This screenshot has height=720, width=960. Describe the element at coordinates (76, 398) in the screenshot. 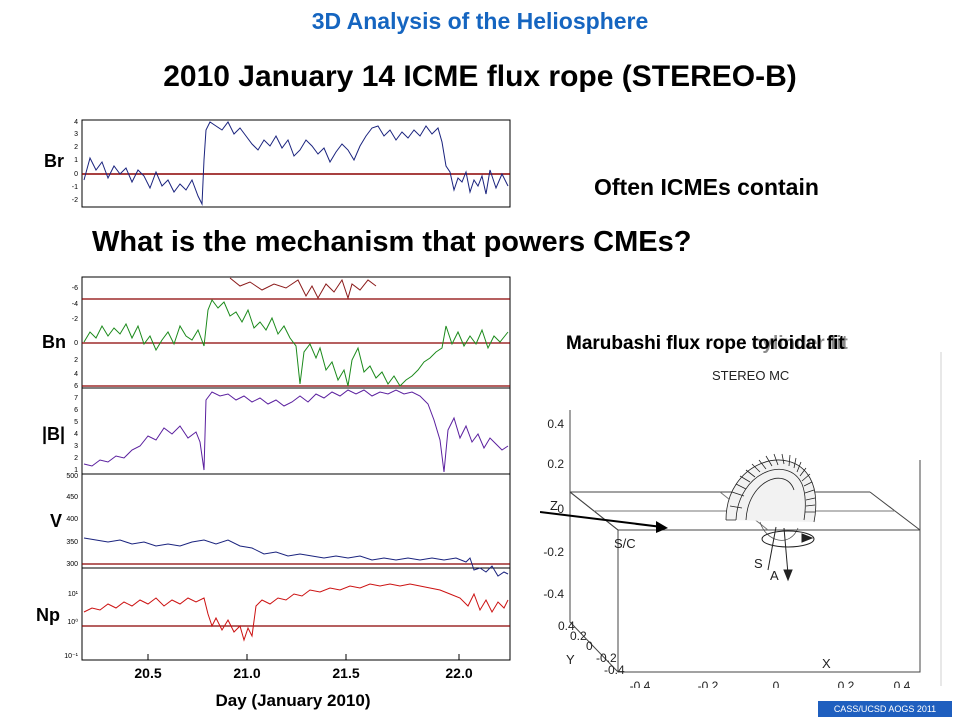

I see `b-tick: 7` at that location.